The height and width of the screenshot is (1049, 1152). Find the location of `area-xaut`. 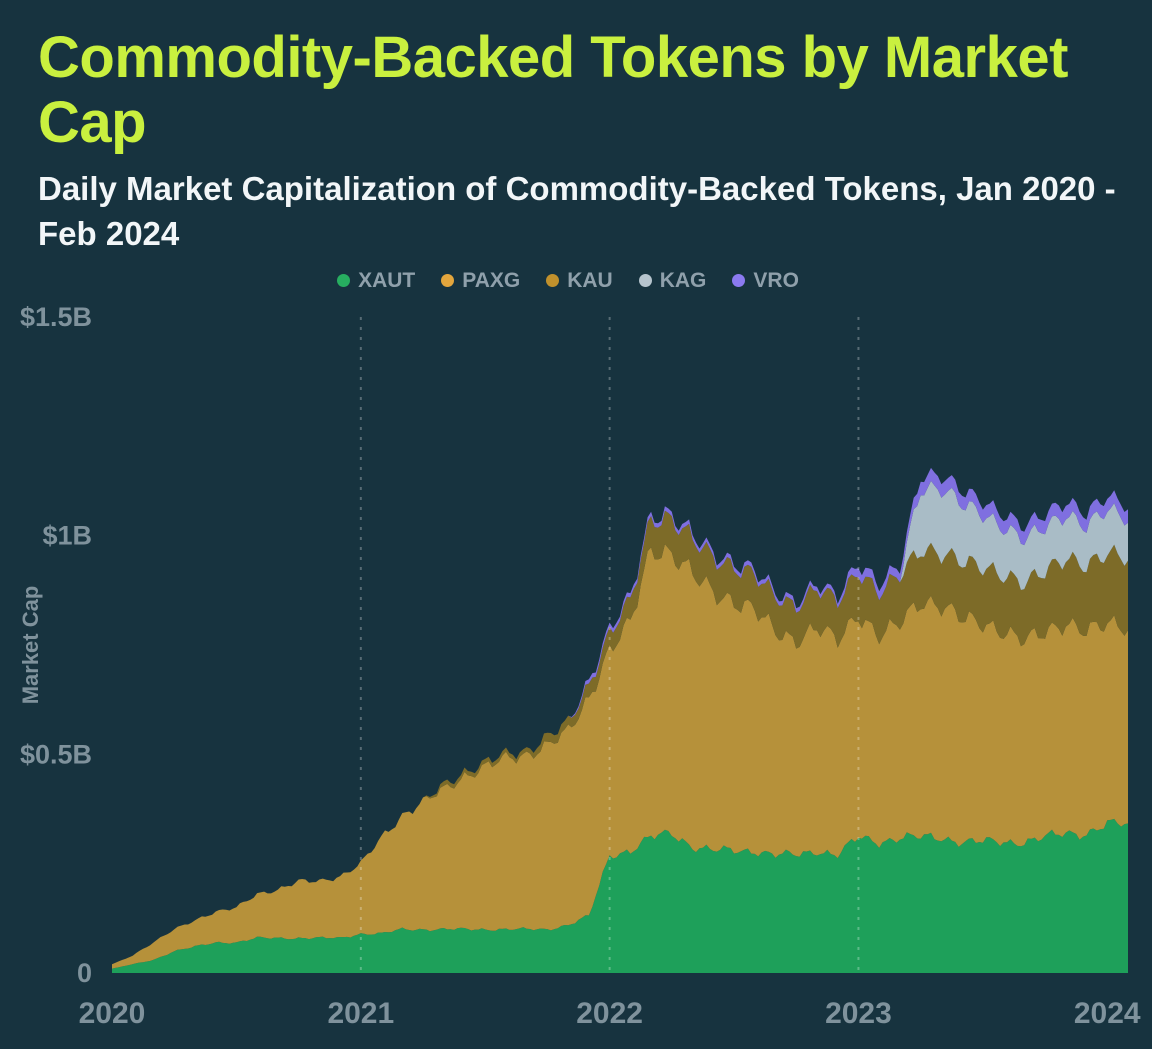

area-xaut is located at coordinates (620, 895).